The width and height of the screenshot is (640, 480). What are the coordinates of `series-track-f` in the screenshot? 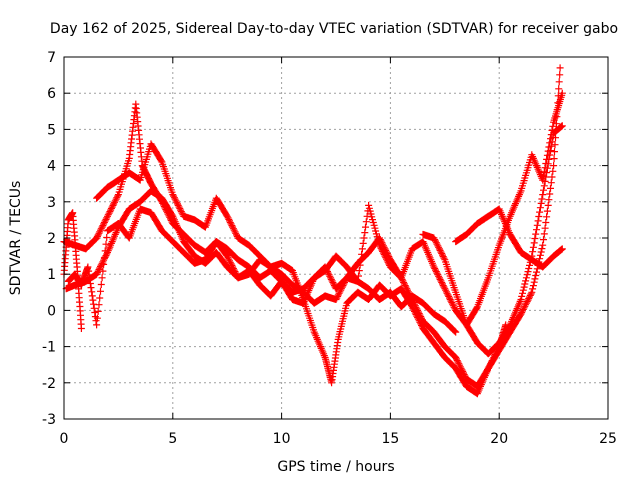 It's located at (492, 209).